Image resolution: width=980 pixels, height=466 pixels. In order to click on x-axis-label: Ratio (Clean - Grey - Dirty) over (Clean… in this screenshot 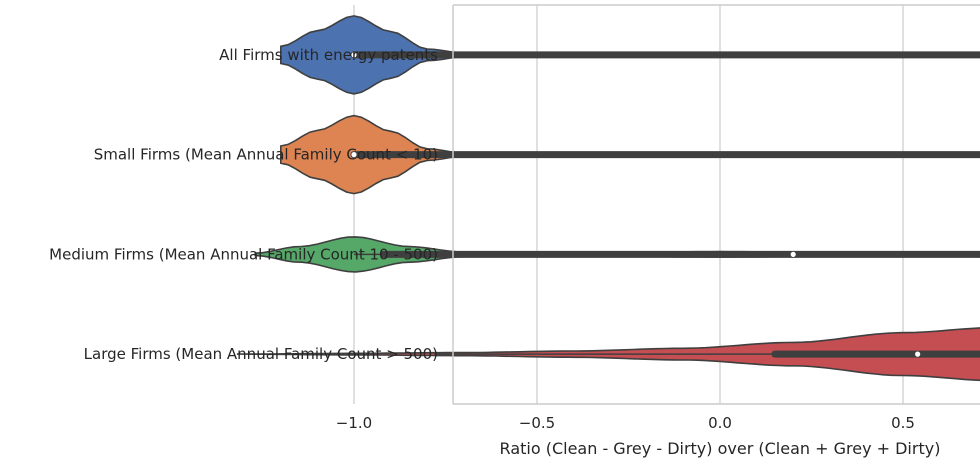, I will do `click(720, 448)`.